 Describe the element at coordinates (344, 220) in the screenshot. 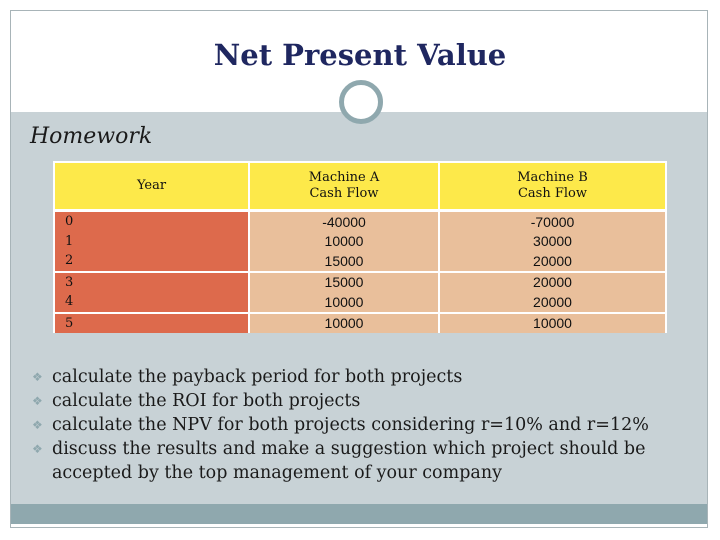

I see `machine-a-cell: -40000` at that location.